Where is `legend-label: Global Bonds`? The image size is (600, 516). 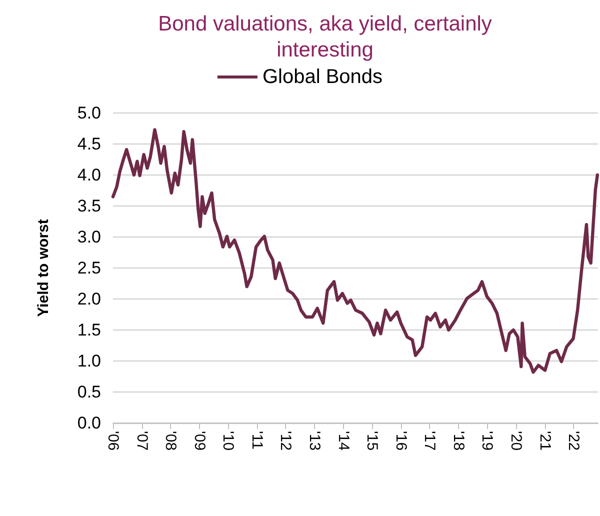 legend-label: Global Bonds is located at coordinates (322, 77).